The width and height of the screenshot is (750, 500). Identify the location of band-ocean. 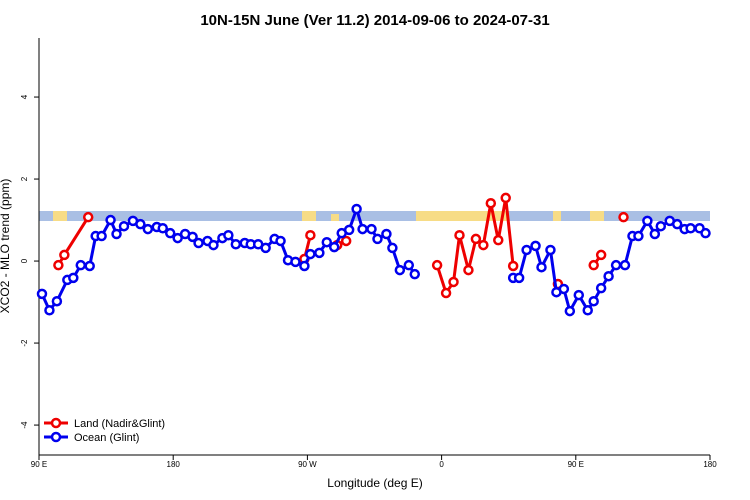
(374, 216).